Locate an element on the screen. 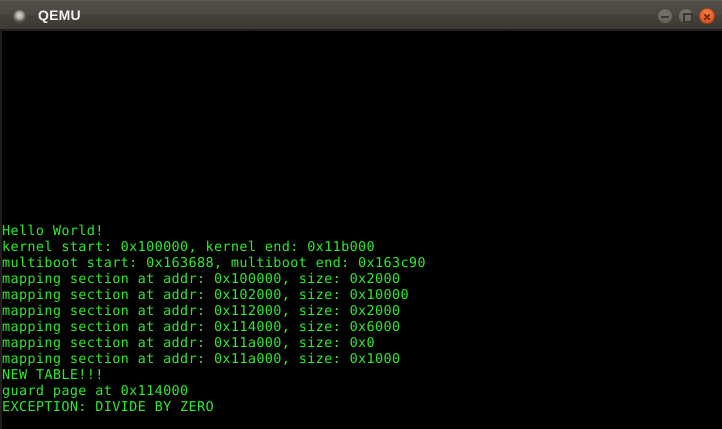  maximize-button is located at coordinates (686, 16).